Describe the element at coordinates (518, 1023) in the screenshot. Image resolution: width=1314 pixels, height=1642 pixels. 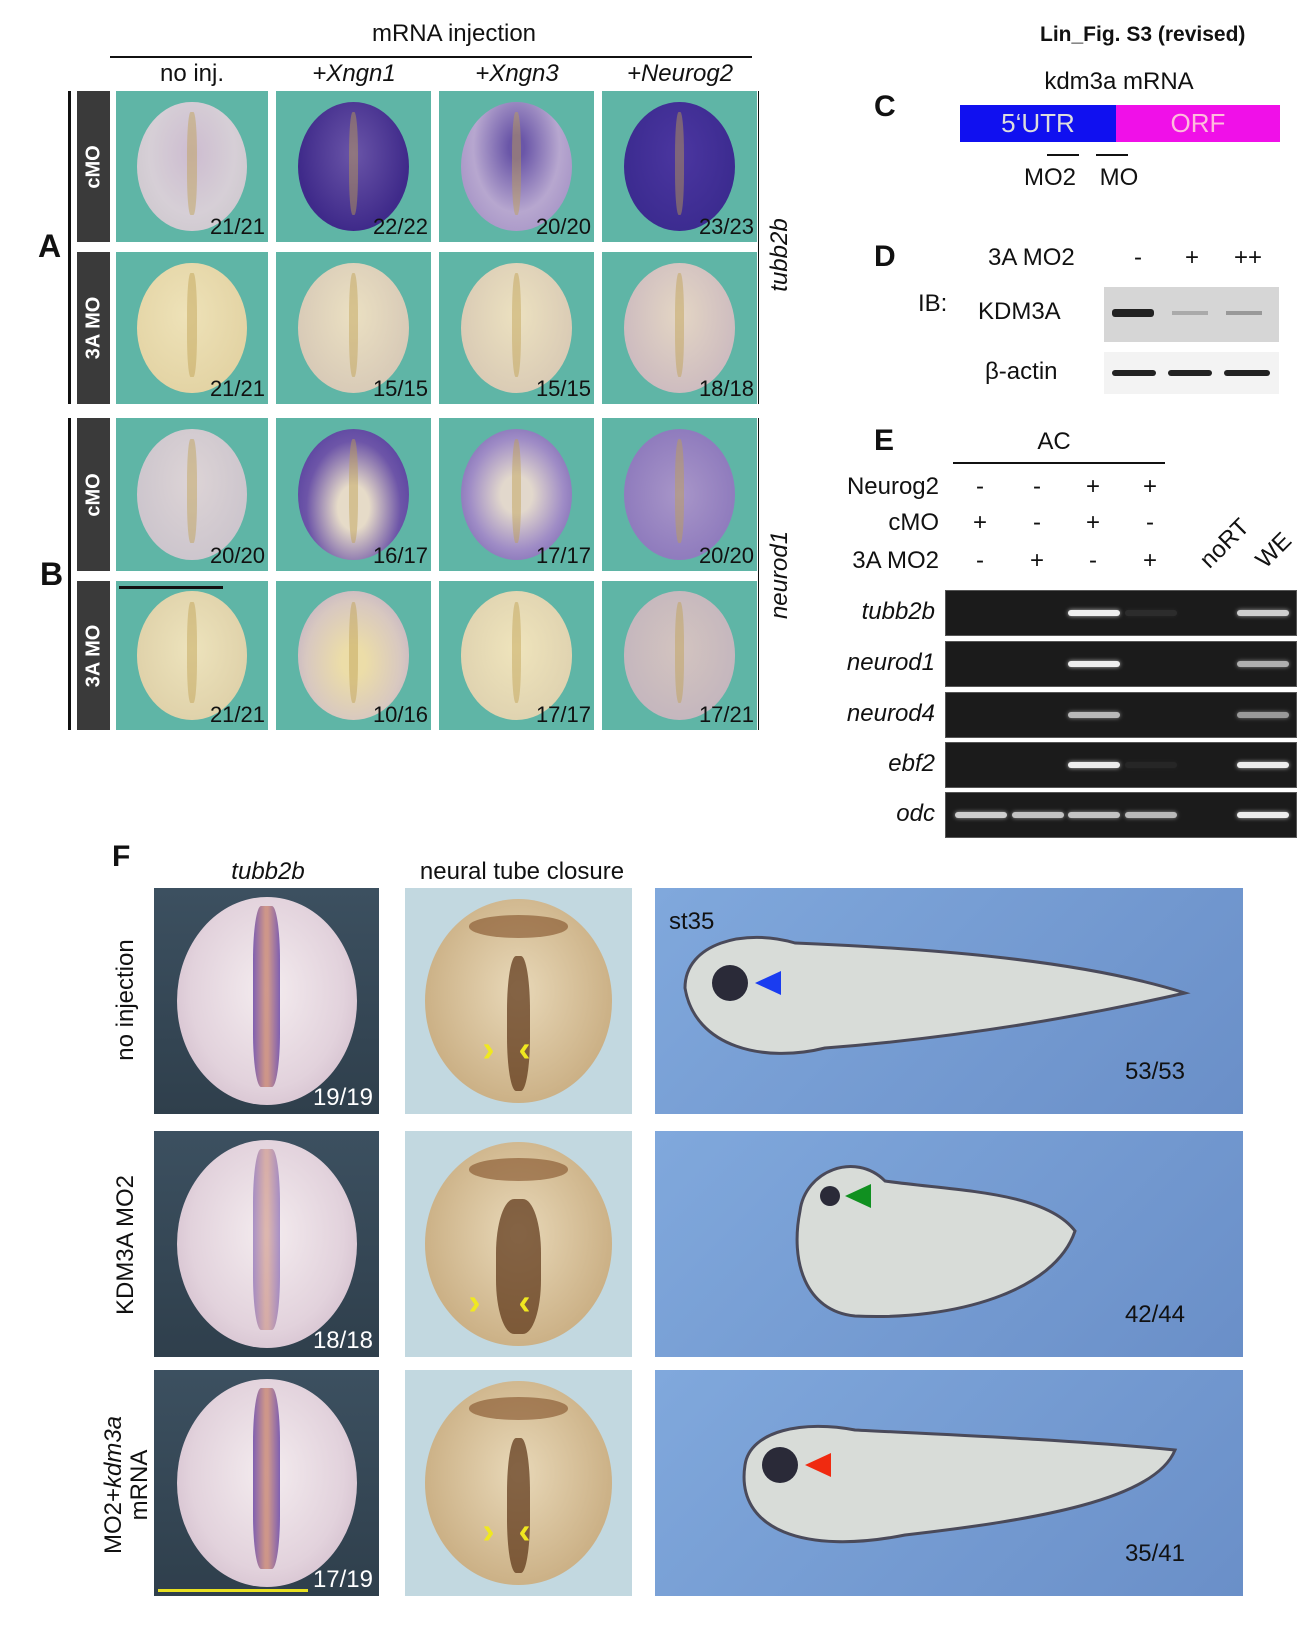
I see `neural-groove` at that location.